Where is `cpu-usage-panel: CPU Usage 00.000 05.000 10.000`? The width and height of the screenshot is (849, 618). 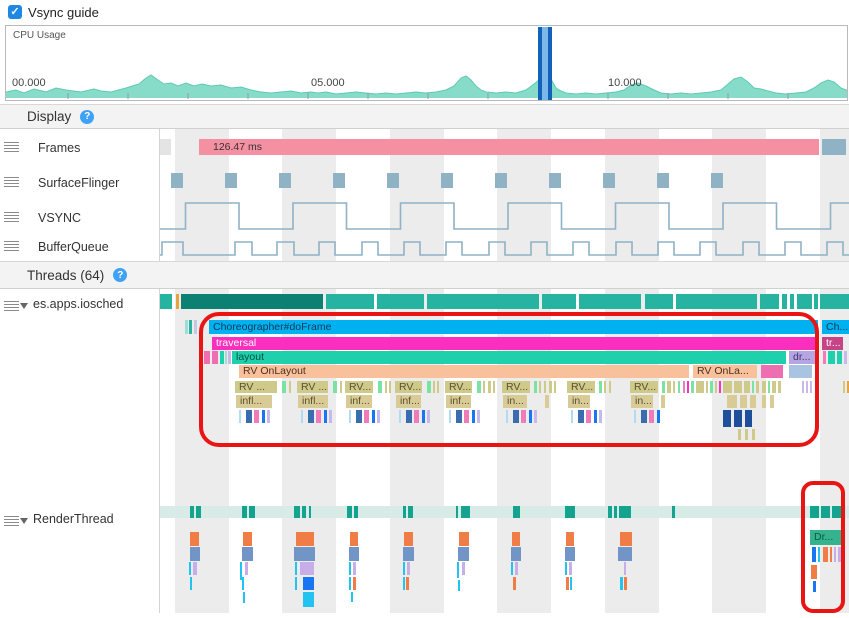 cpu-usage-panel: CPU Usage 00.000 05.000 10.000 is located at coordinates (426, 63).